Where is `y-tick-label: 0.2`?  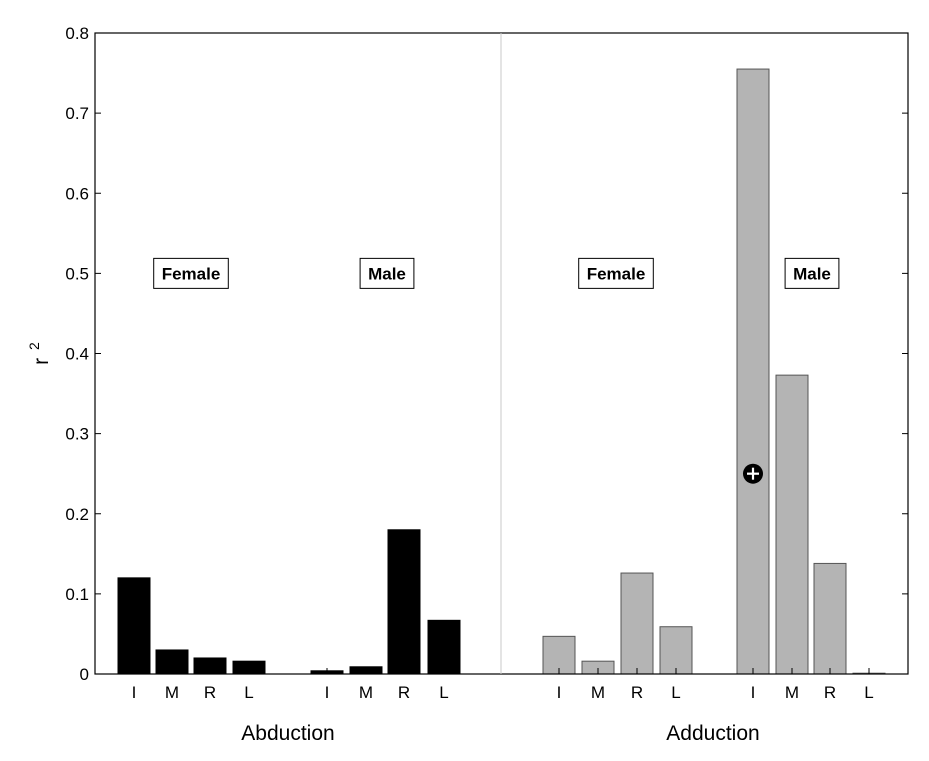 y-tick-label: 0.2 is located at coordinates (77, 514).